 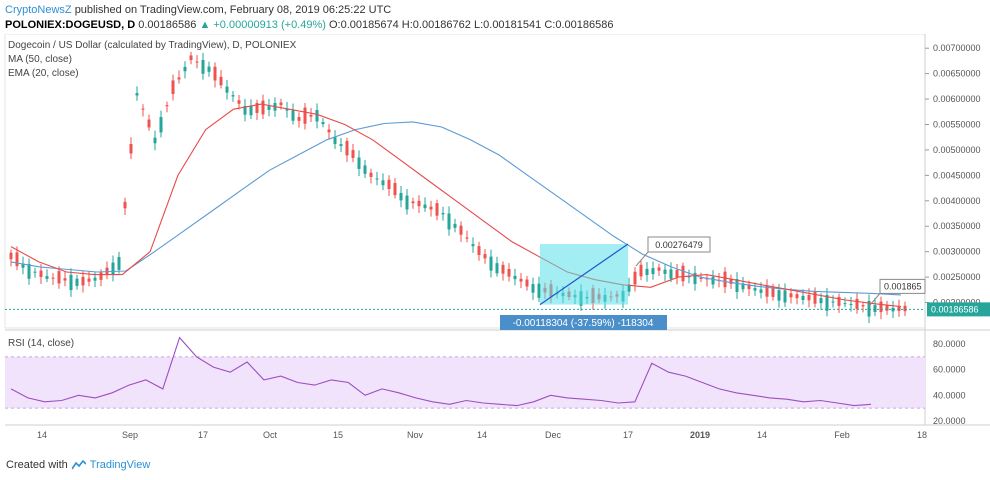 I want to click on tradingview-brand-link: TradingView, so click(x=120, y=465).